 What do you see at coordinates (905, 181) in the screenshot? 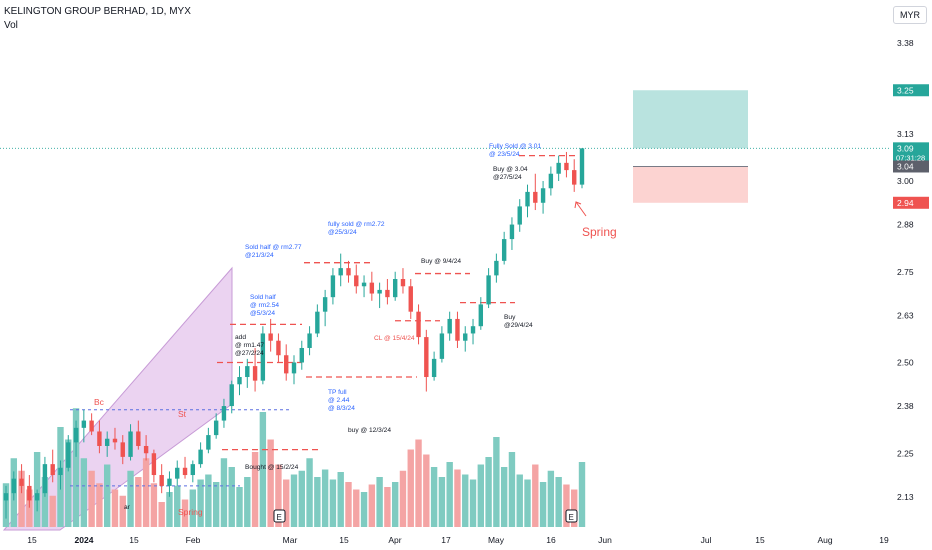
I see `y-tick-label: 3.00` at bounding box center [905, 181].